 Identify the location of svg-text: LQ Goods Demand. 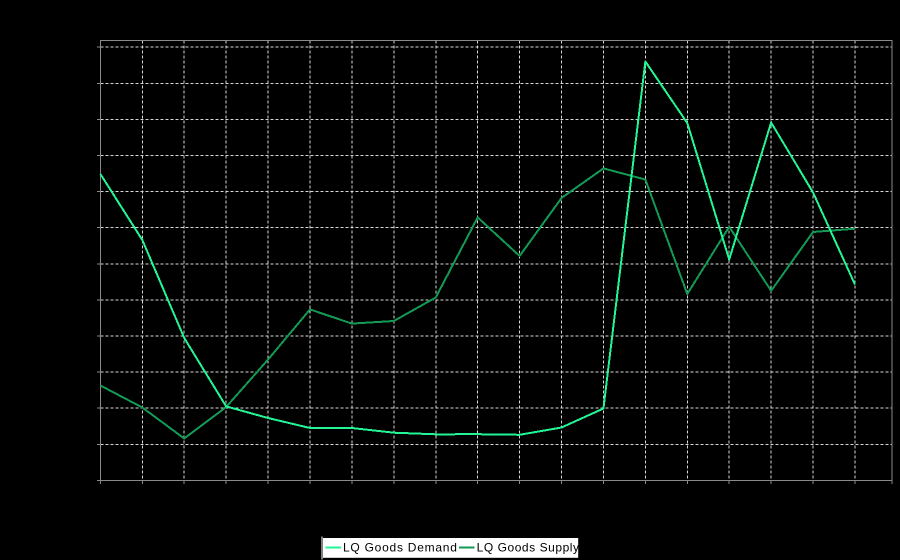
(400, 548).